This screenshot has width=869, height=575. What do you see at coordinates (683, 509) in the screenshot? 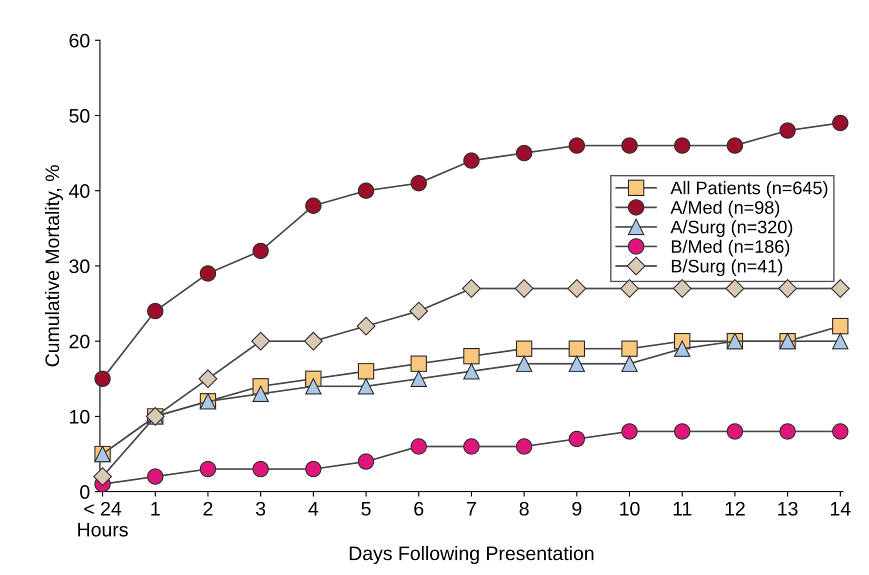
I see `x-tick-label: 11` at bounding box center [683, 509].